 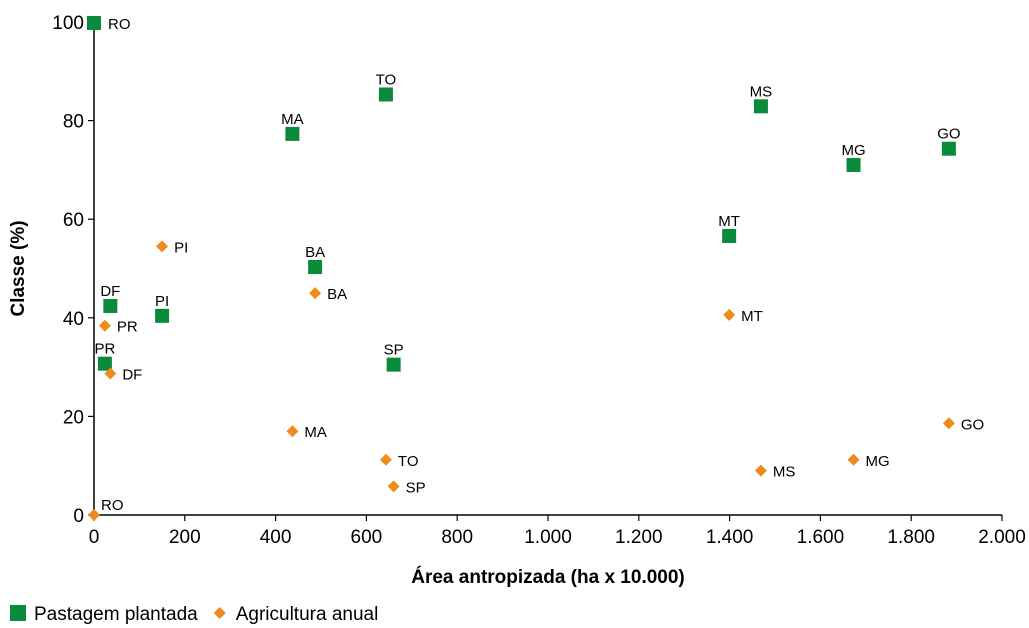 What do you see at coordinates (18, 613) in the screenshot?
I see `legend-swatch-square` at bounding box center [18, 613].